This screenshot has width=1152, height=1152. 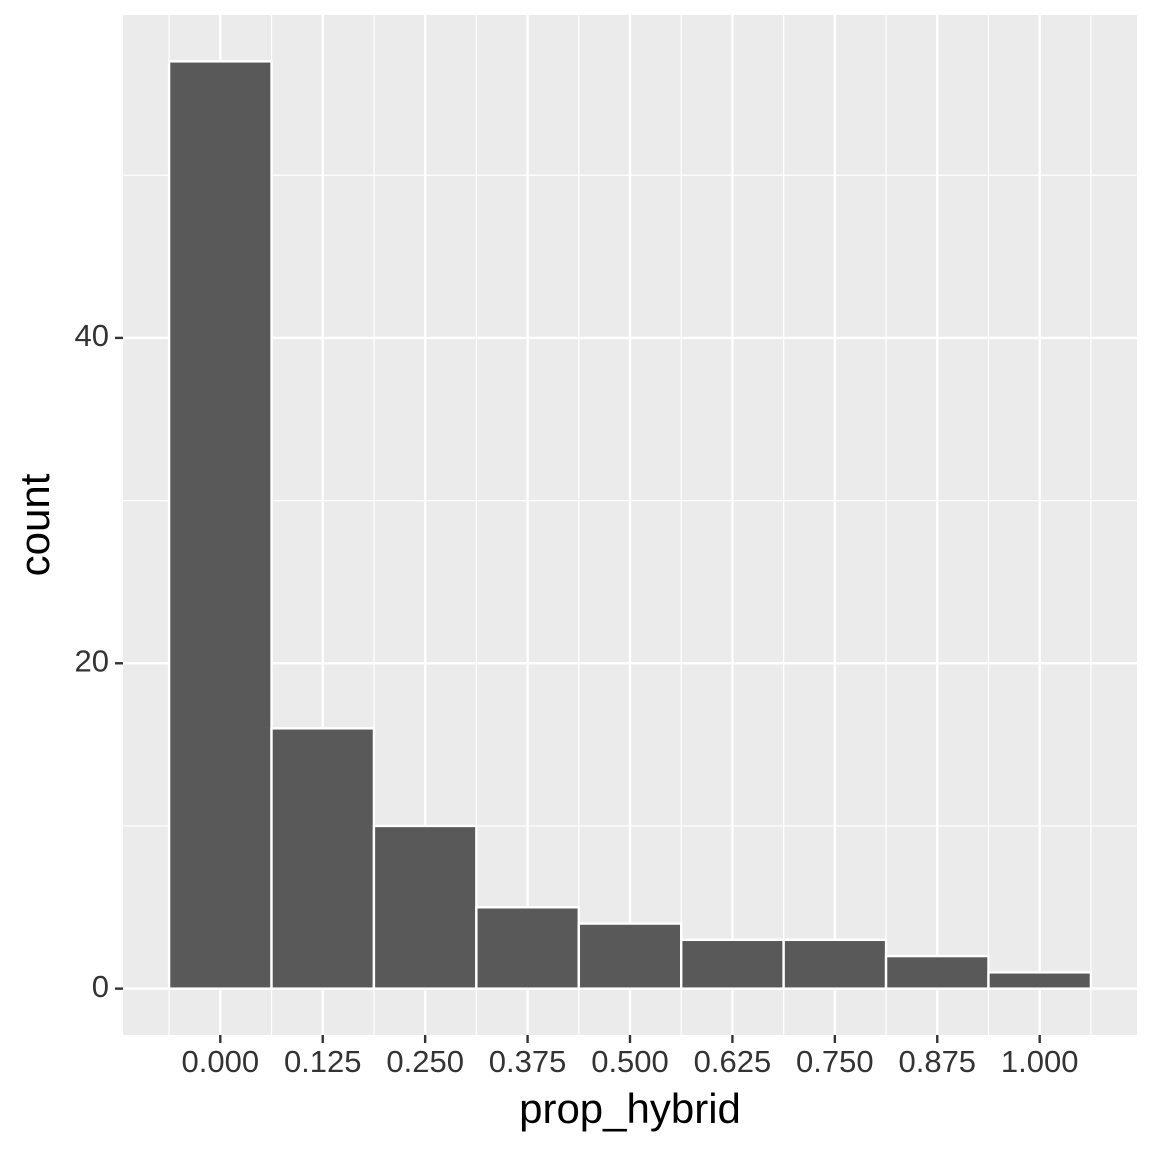 I want to click on y-tick-label: 0, so click(x=100, y=986).